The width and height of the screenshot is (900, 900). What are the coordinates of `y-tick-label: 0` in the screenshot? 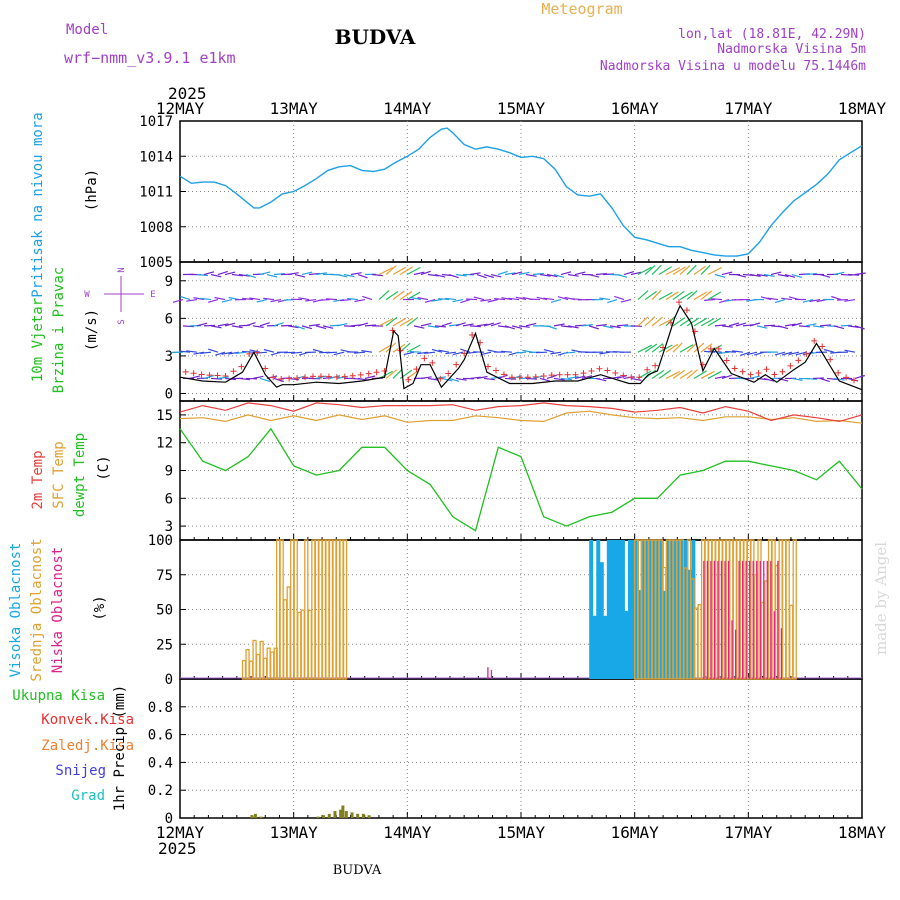 It's located at (169, 394).